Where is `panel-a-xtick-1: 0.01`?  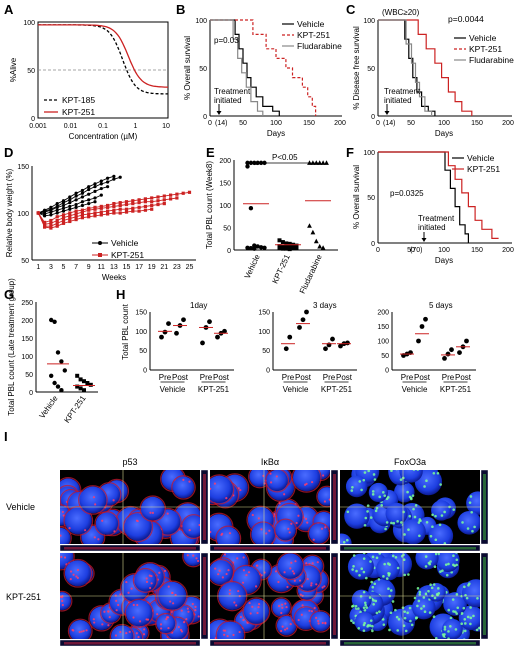
panel-a-xtick-1: 0.01 is located at coordinates (71, 126).